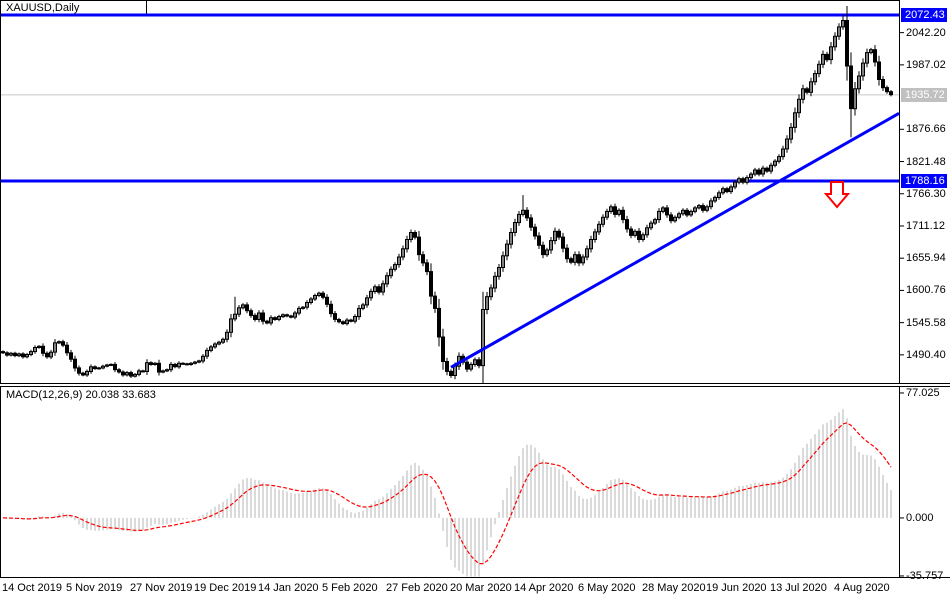  Describe the element at coordinates (926, 354) in the screenshot. I see `price-tick-label: 1490.40` at that location.